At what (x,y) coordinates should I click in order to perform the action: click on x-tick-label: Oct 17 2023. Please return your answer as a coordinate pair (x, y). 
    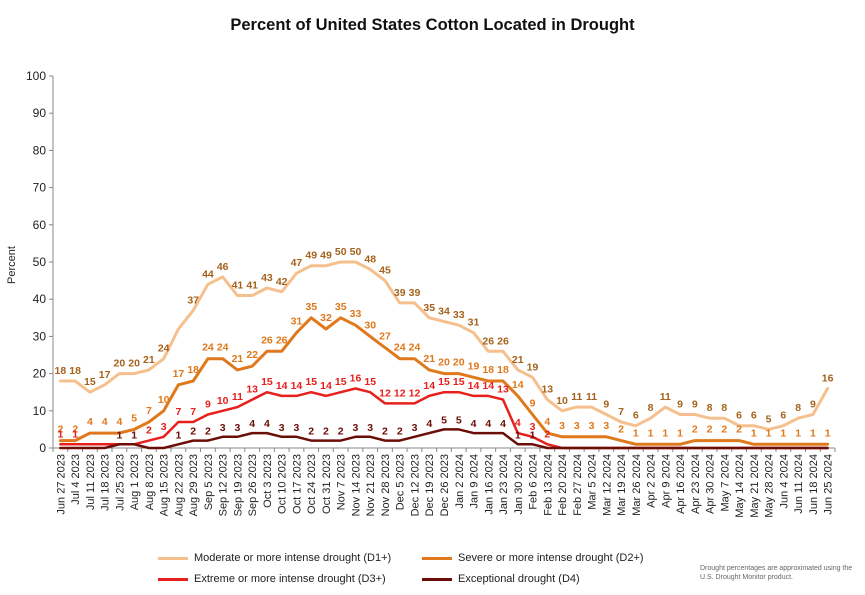
    Looking at the image, I should click on (297, 484).